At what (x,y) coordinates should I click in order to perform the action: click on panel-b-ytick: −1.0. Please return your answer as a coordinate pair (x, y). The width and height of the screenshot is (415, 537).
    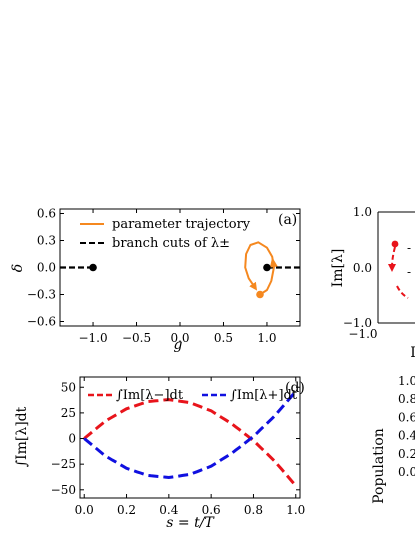
    Looking at the image, I should click on (357, 323).